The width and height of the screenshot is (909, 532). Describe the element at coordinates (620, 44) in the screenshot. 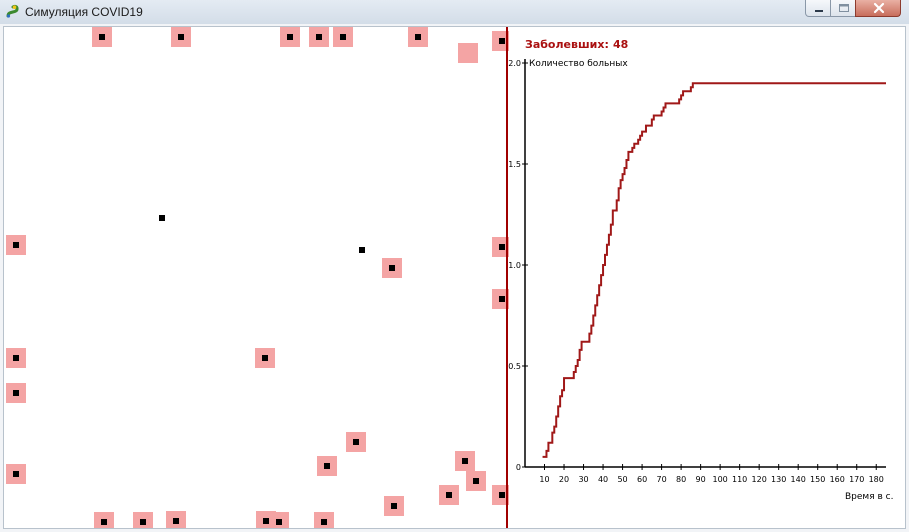

I see `infected-counter-value: 48` at that location.